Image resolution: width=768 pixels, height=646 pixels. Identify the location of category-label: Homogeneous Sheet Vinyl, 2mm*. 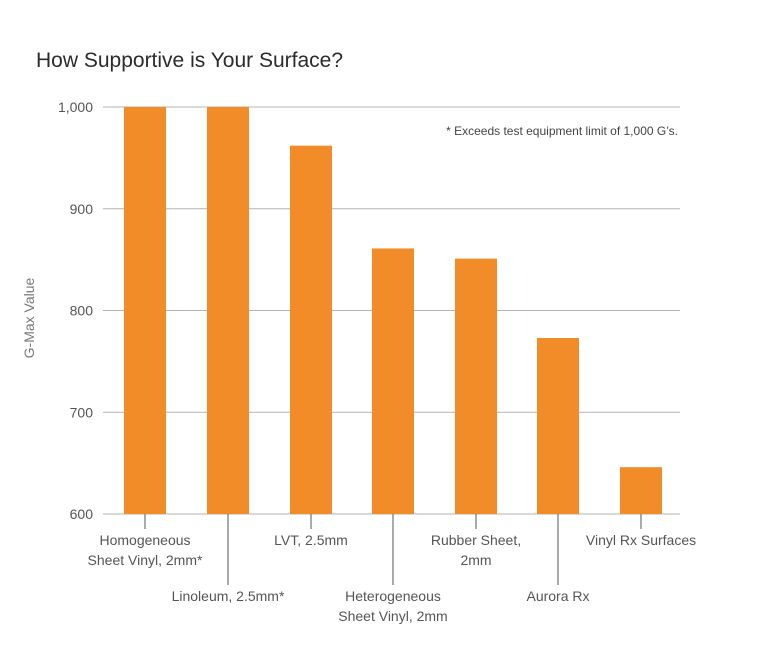
(145, 550).